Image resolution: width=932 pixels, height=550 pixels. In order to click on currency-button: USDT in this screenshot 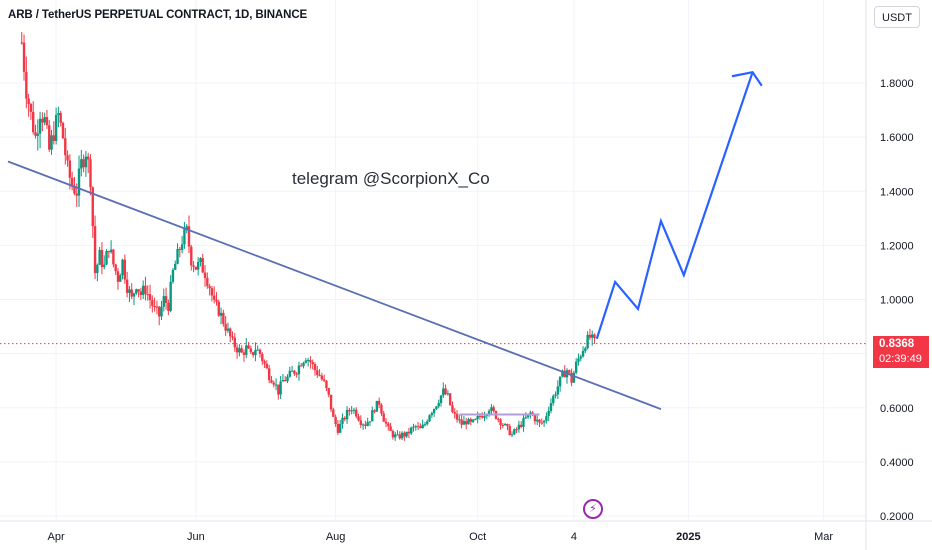, I will do `click(897, 17)`.